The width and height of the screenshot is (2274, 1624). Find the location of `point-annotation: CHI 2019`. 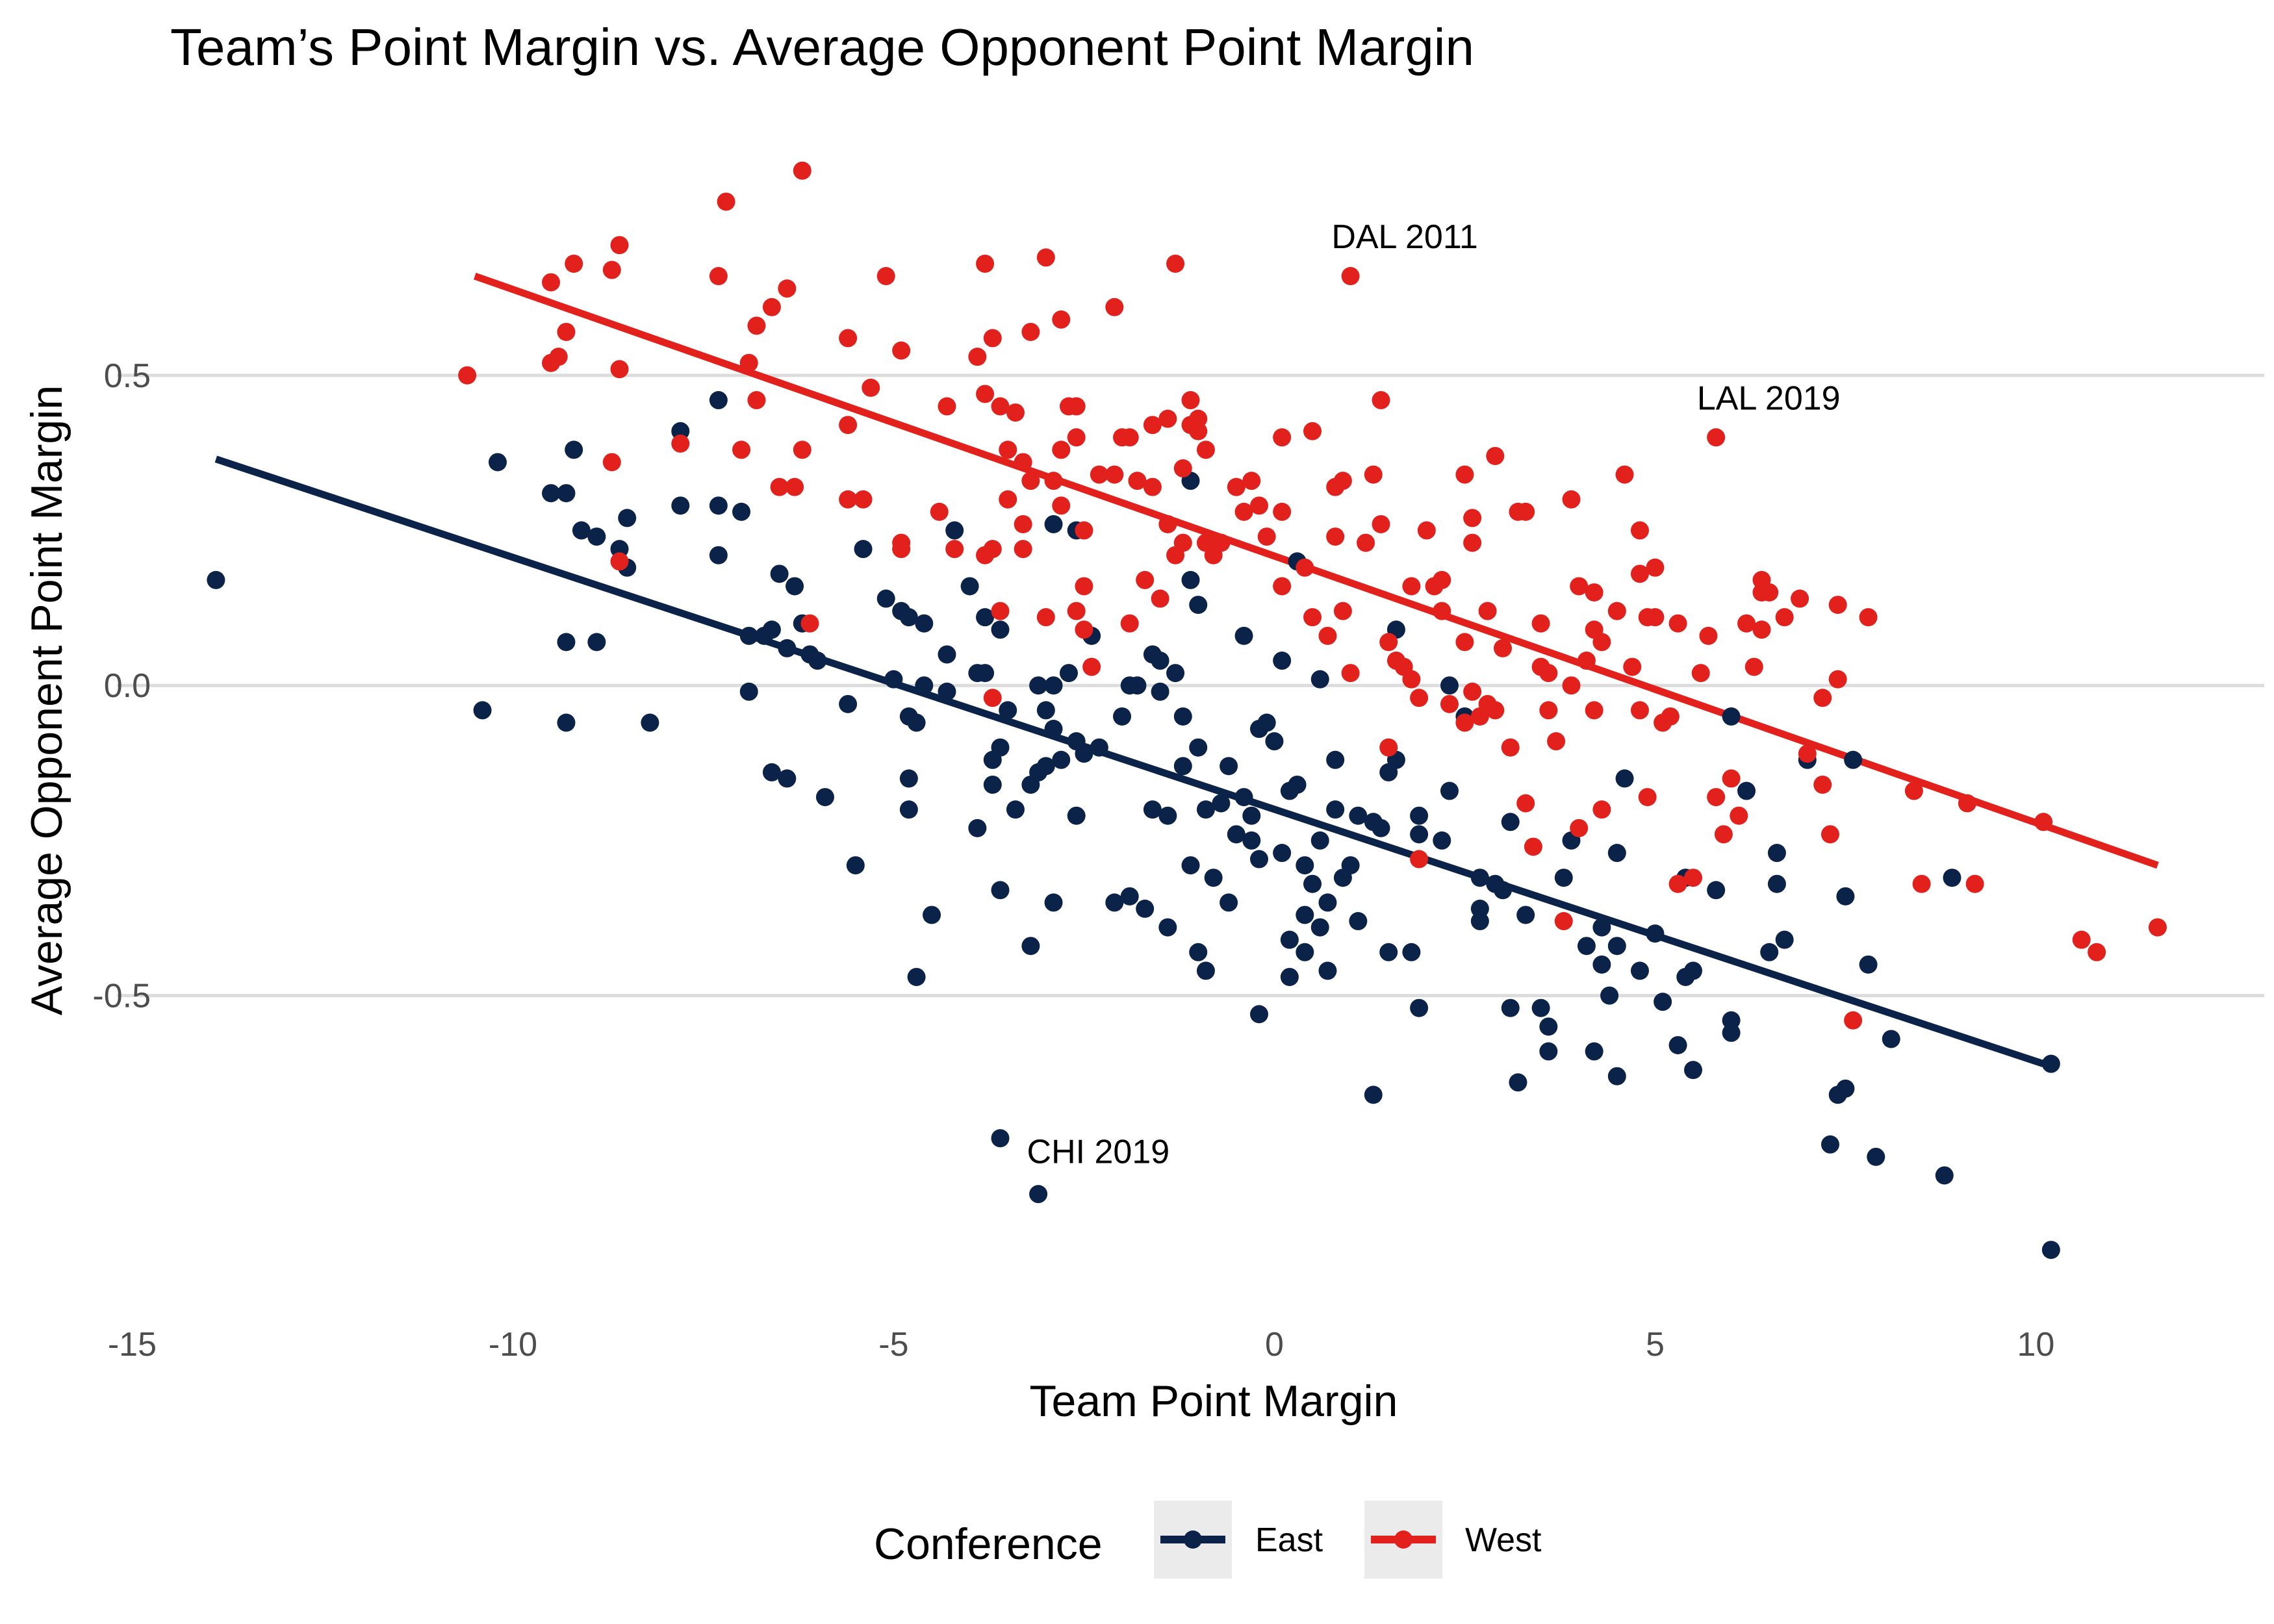

point-annotation: CHI 2019 is located at coordinates (1098, 1152).